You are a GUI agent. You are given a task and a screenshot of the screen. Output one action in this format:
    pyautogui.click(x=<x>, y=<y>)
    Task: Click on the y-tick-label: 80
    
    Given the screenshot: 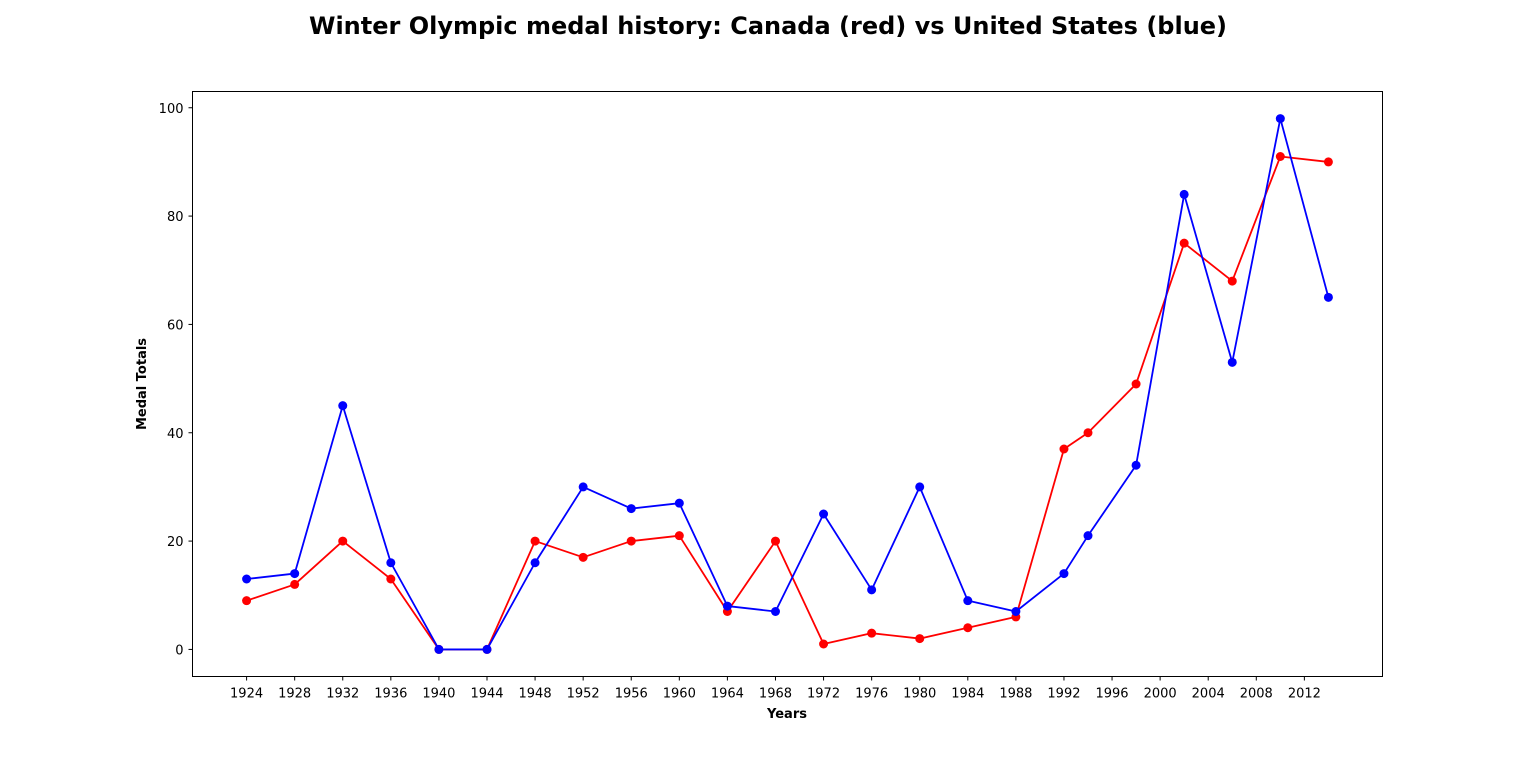 What is the action you would take?
    pyautogui.click(x=175, y=217)
    